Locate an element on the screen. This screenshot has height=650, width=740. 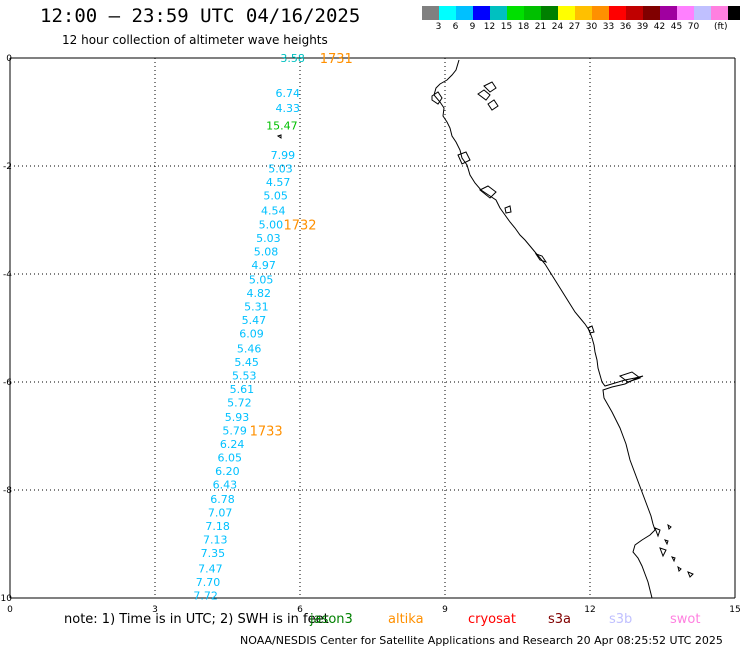
swh-value-label: 7.99 is located at coordinates (283, 155).